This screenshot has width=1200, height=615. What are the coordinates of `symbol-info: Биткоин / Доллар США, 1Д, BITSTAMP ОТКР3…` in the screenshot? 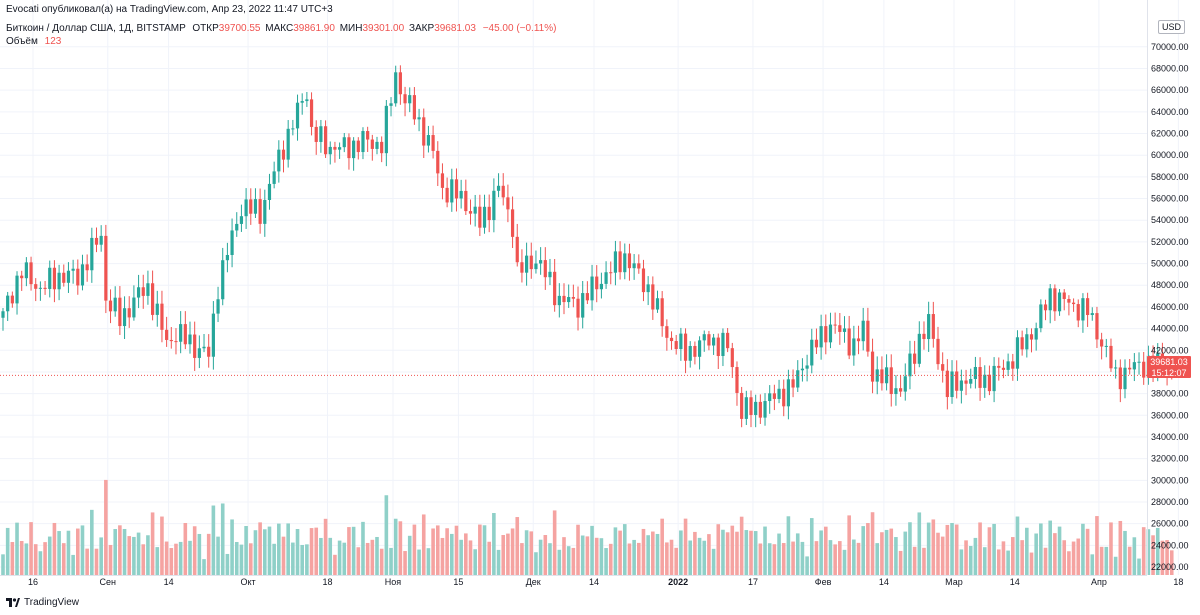 It's located at (281, 28).